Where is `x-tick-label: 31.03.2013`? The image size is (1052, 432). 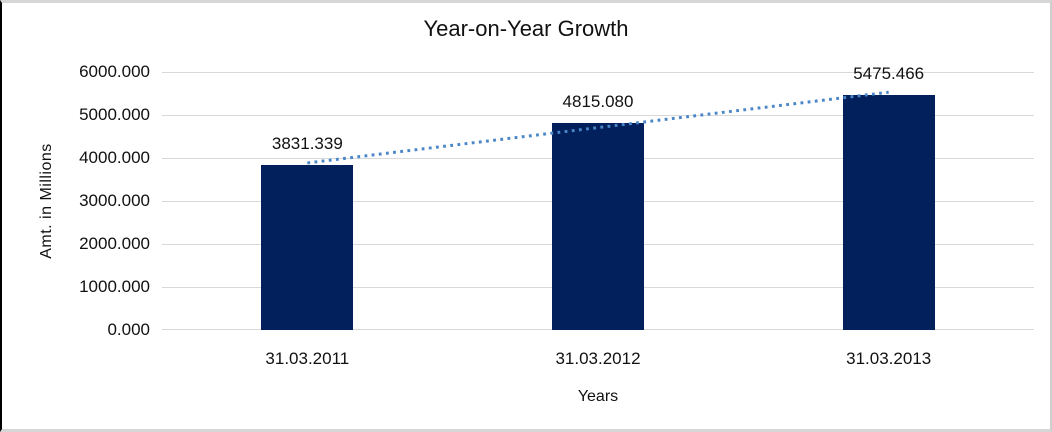
x-tick-label: 31.03.2013 is located at coordinates (889, 358).